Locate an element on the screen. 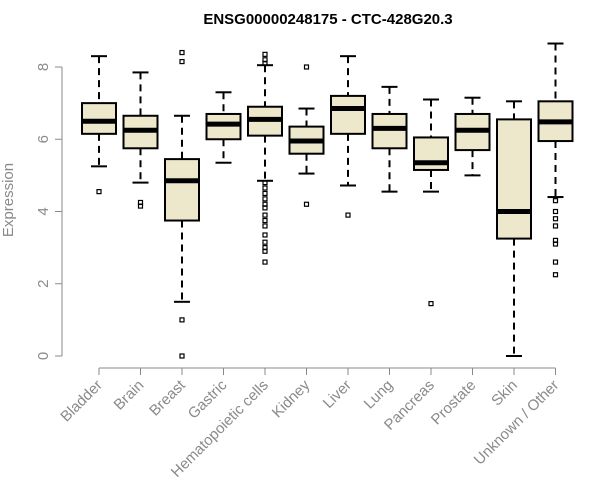 Image resolution: width=600 pixels, height=500 pixels. box-lung is located at coordinates (389, 139).